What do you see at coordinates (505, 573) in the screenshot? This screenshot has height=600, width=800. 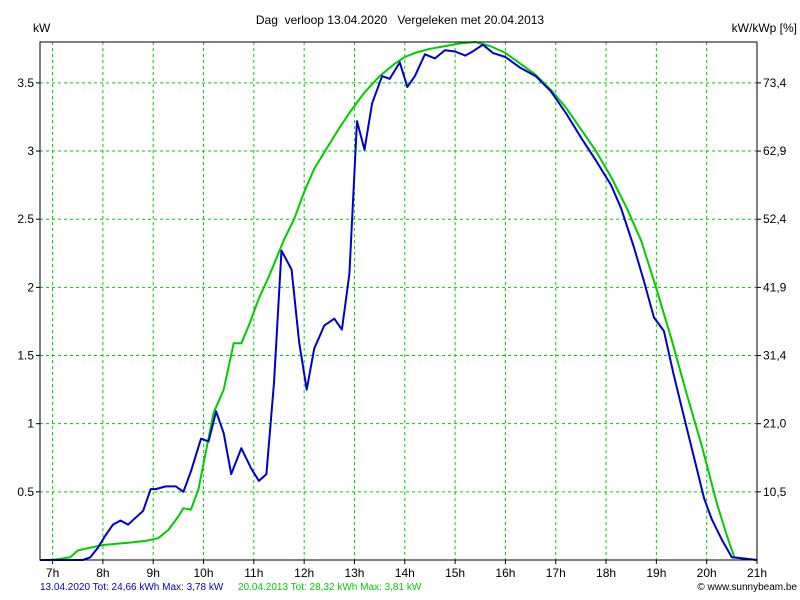 I see `x-tick-label: 16h` at bounding box center [505, 573].